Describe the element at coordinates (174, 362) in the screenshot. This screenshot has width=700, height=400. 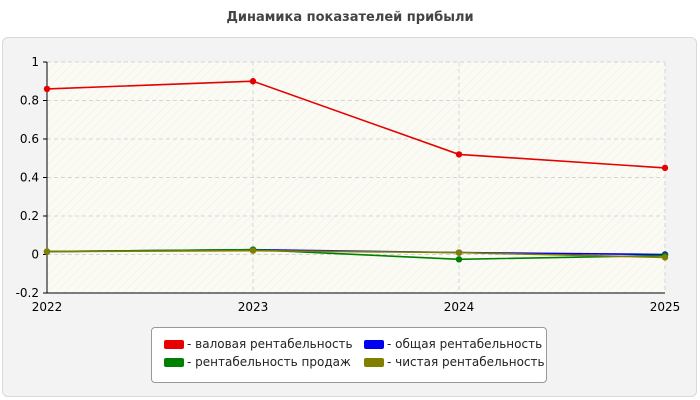
I see `legend-swatch-sales` at that location.